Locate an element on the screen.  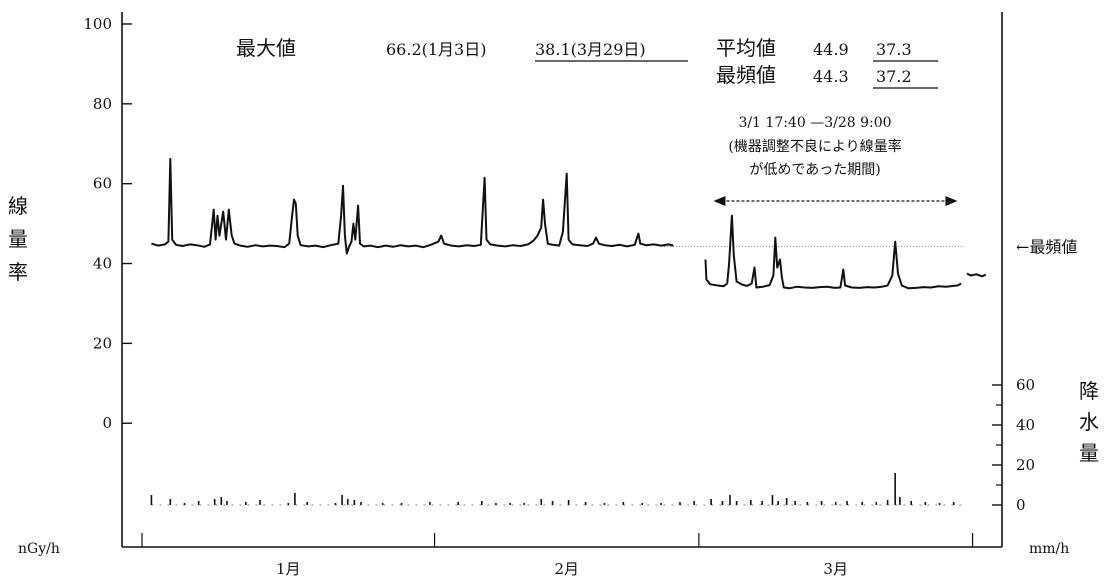
x-axis-ticks: 1月 2月 3月 is located at coordinates (557, 555).